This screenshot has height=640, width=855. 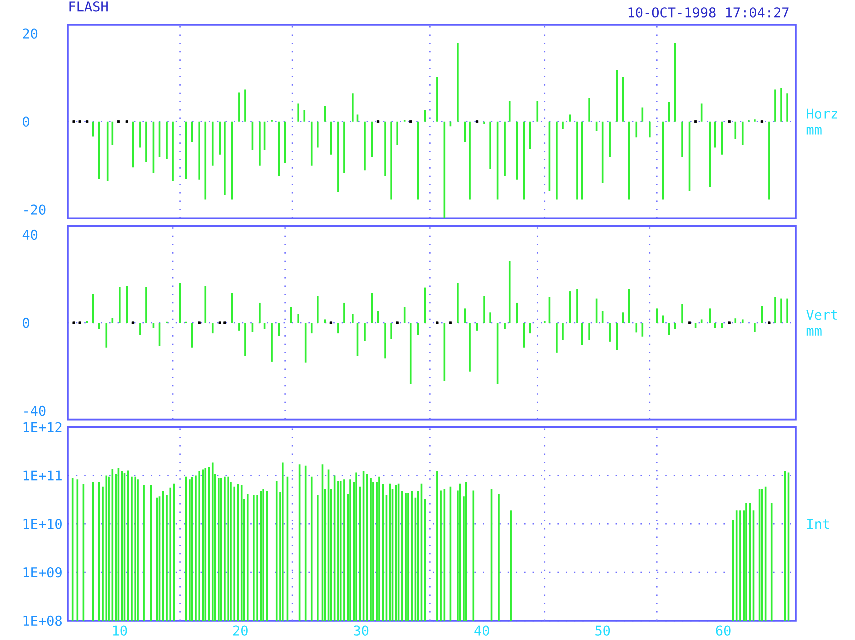 I want to click on y-tick-label: 40, so click(x=30, y=235).